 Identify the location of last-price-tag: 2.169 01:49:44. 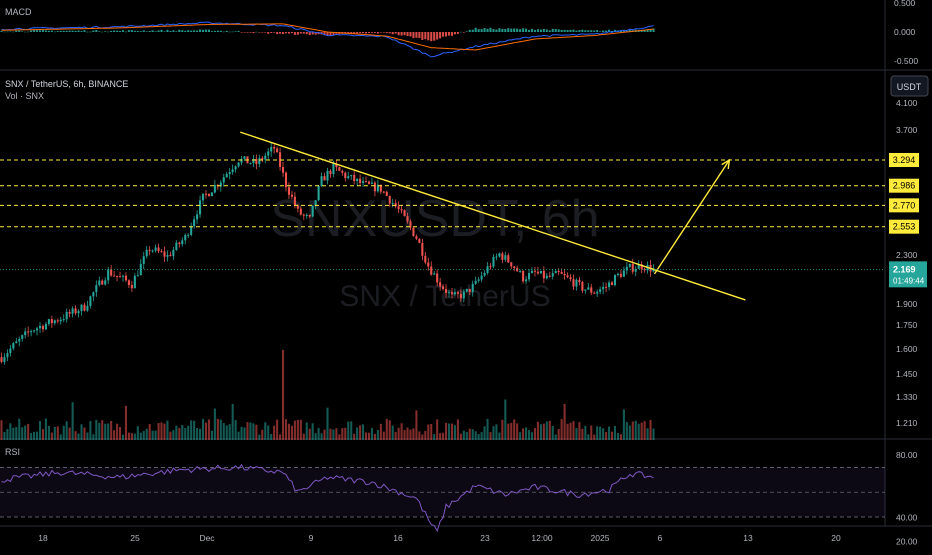
(908, 274).